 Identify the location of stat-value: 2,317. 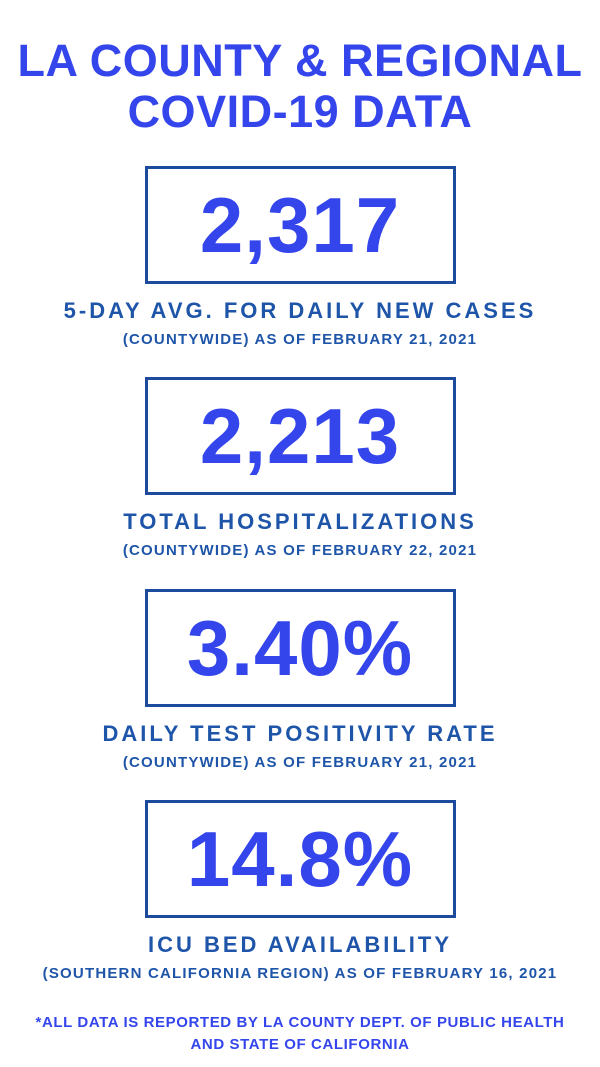
(300, 224).